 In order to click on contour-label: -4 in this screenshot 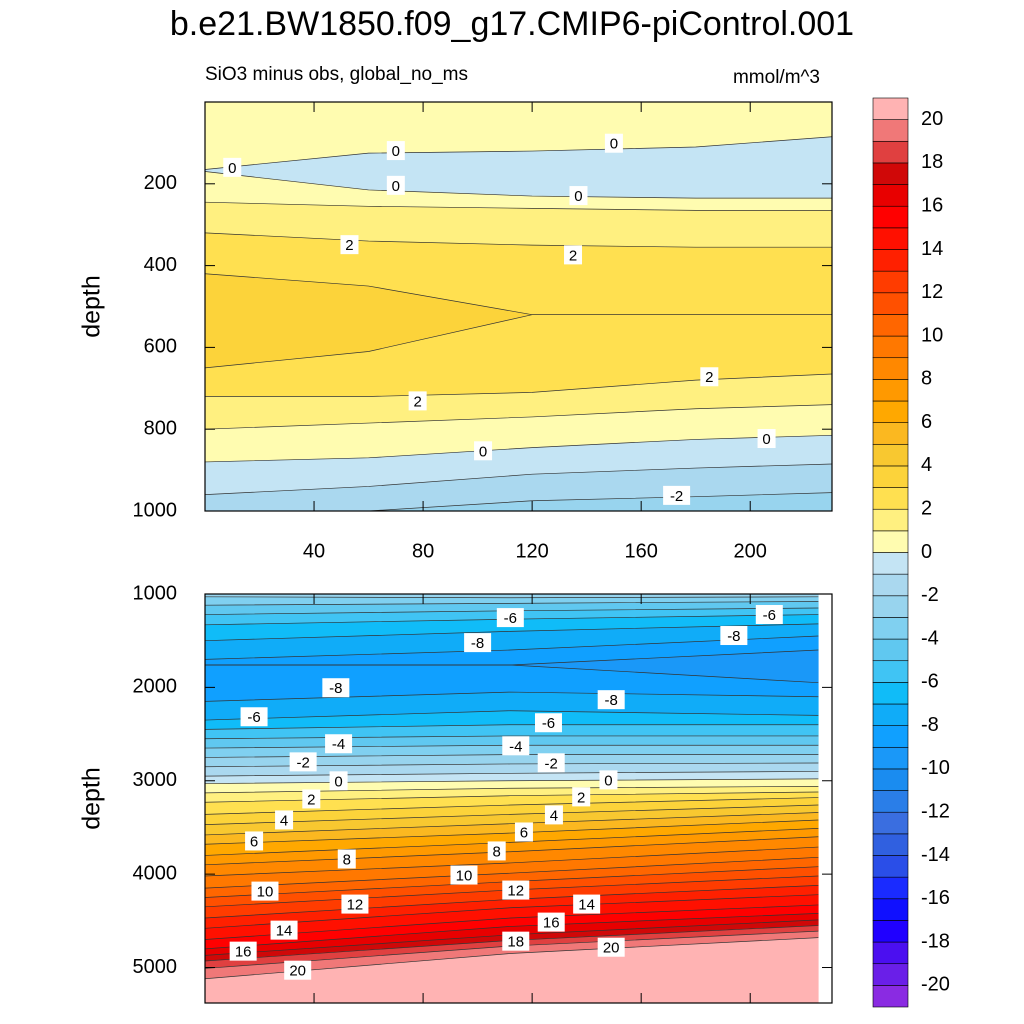, I will do `click(515, 746)`.